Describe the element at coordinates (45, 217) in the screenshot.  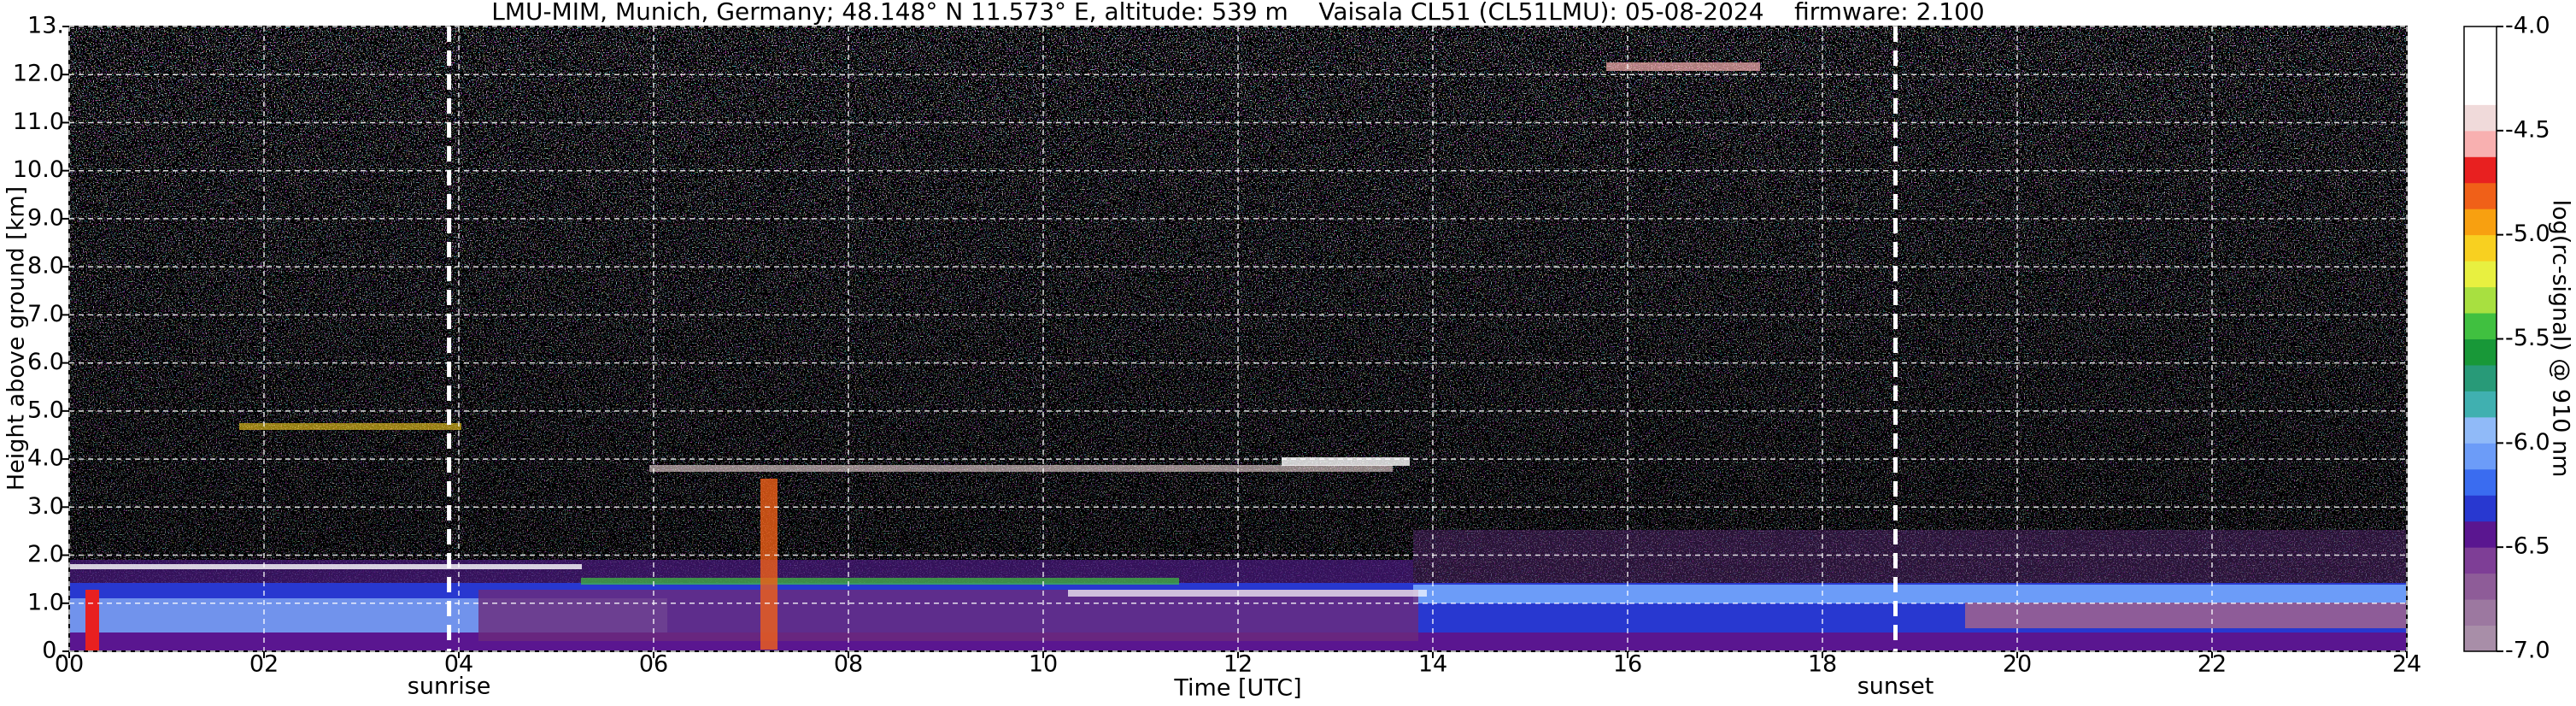
I see `y-tick-label: 9.0` at that location.